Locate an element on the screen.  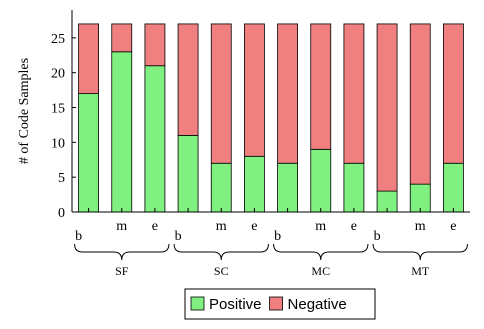
group-label: MT is located at coordinates (420, 271).